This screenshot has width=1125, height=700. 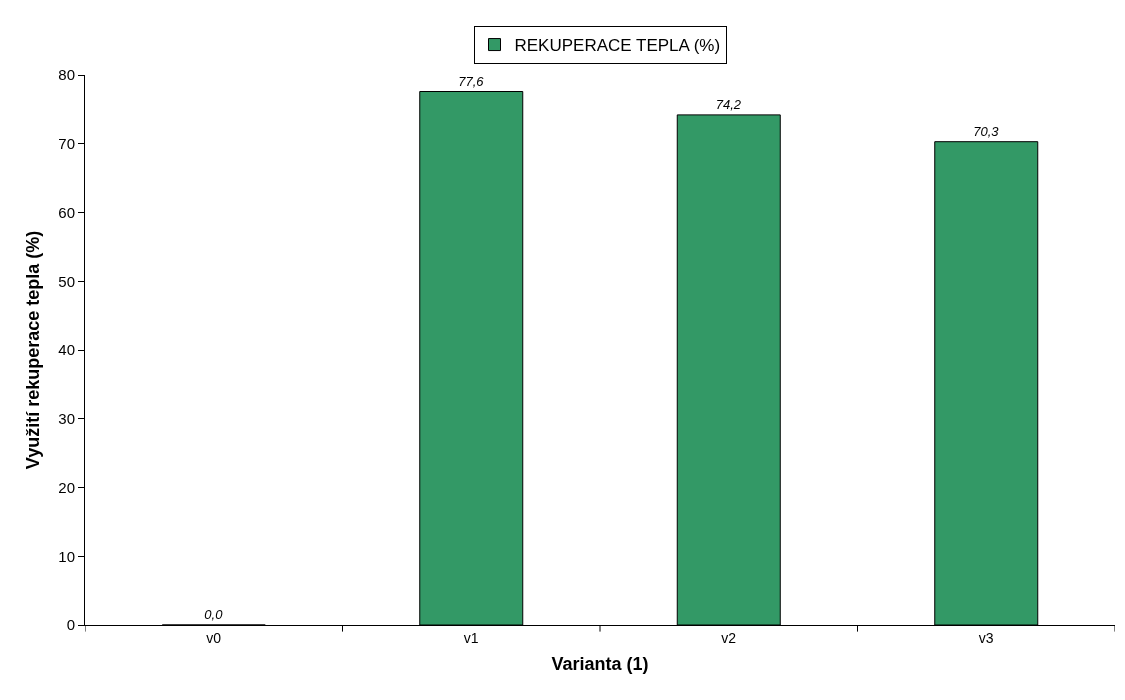 I want to click on y-tick-label: 80, so click(x=66, y=75).